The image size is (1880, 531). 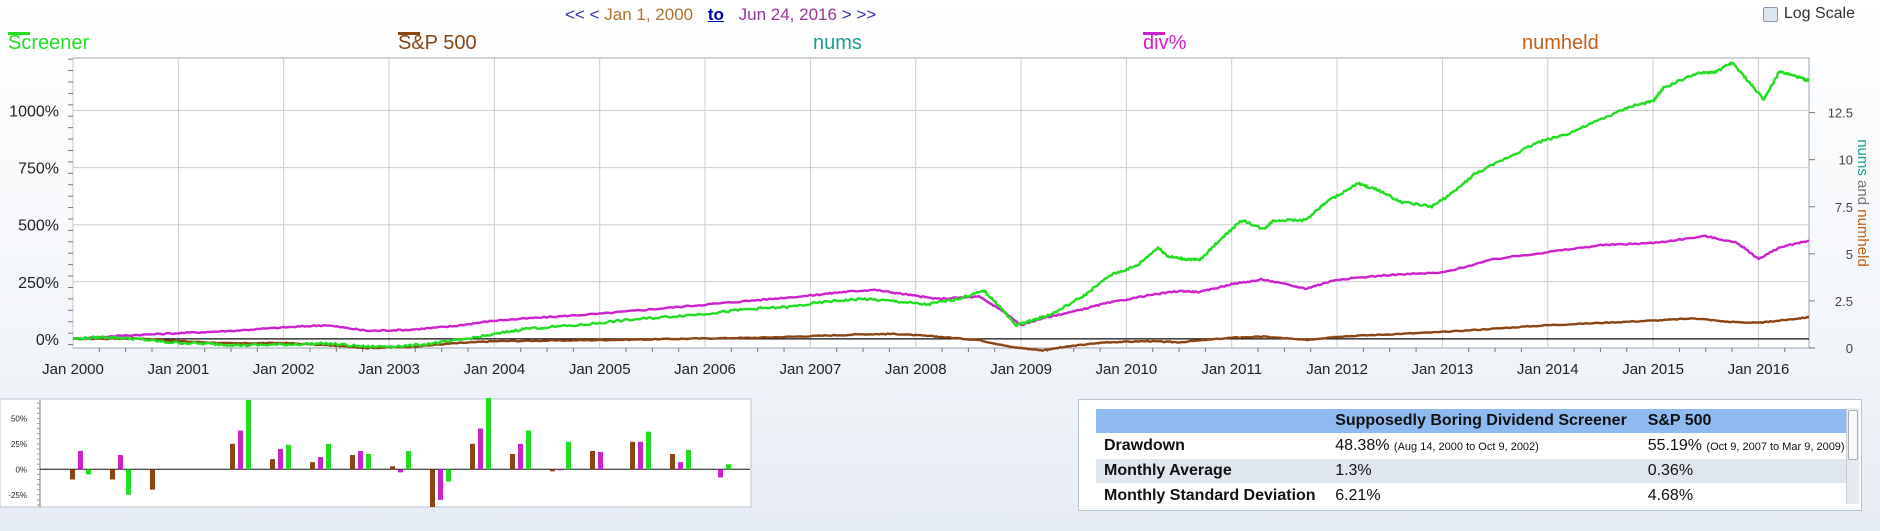 I want to click on x-tick-label: Jan 2007, so click(x=811, y=369).